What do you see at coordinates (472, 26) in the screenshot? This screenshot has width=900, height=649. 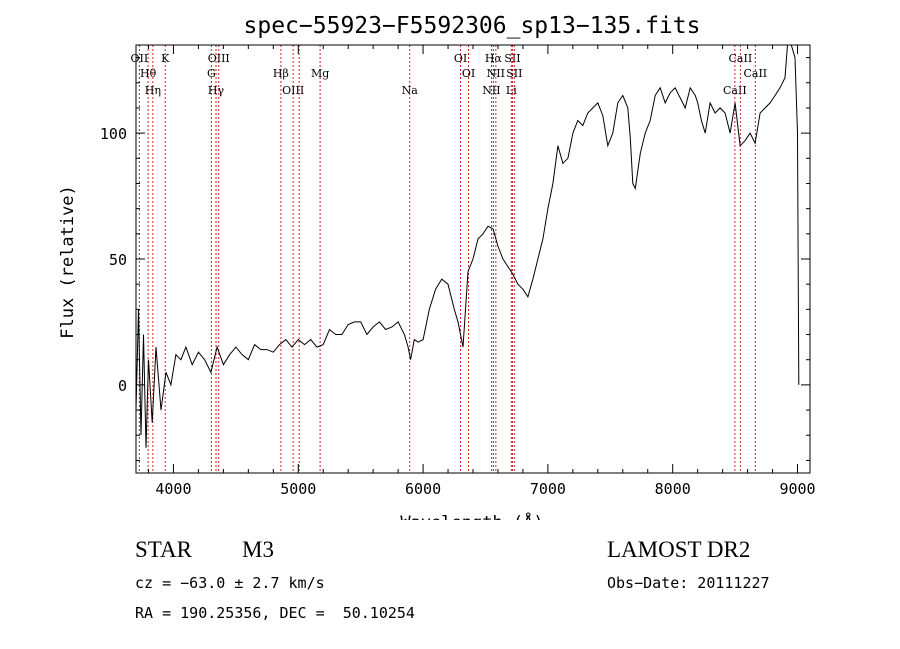 I see `chart-title: spec−55923−F5592306_sp13−135.fits` at bounding box center [472, 26].